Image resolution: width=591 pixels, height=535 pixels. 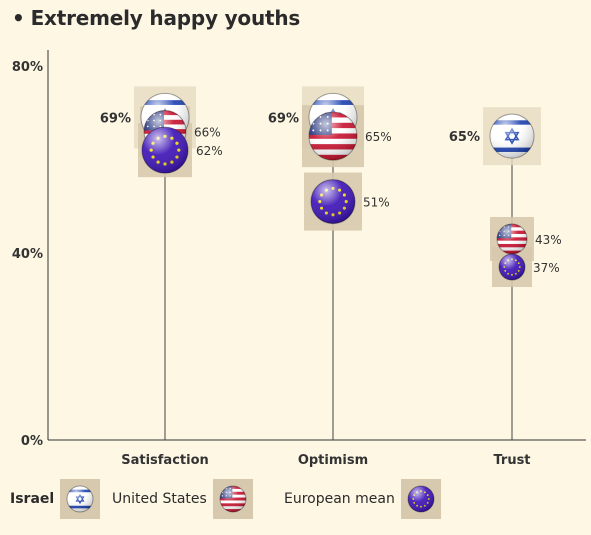 I want to click on chart-legend: Israel United States European mean, so click(x=295, y=500).